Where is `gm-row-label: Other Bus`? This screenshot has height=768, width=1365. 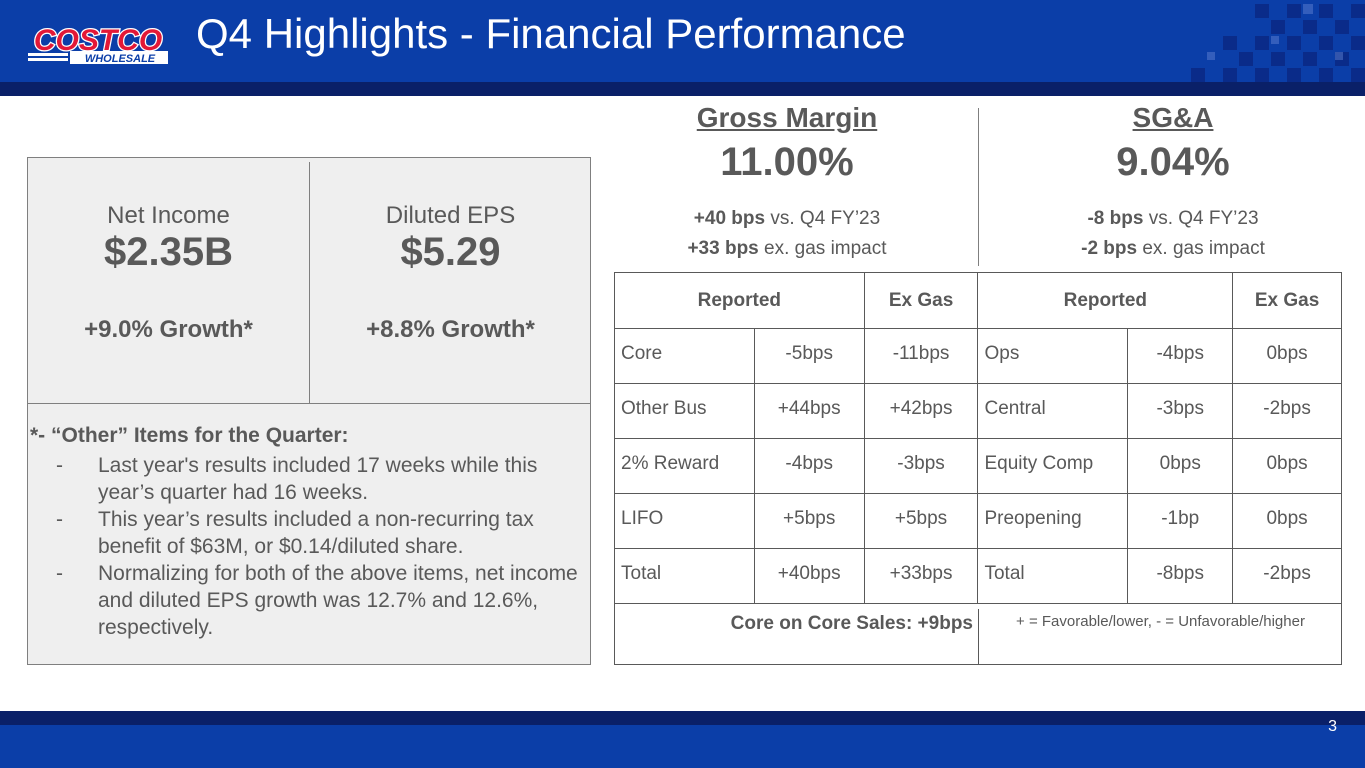 gm-row-label: Other Bus is located at coordinates (684, 411).